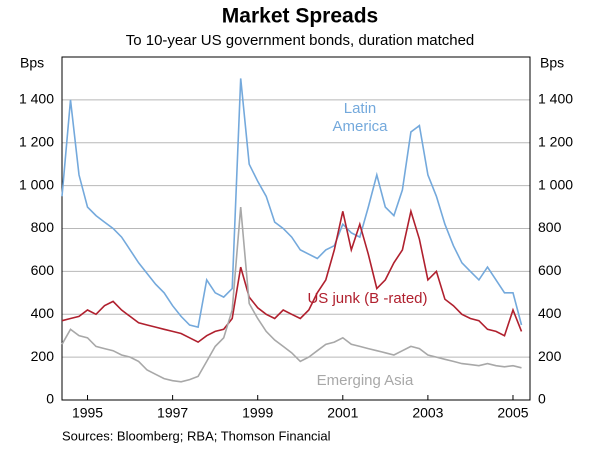 The width and height of the screenshot is (600, 459). What do you see at coordinates (300, 16) in the screenshot?
I see `chart-title: Market Spreads` at bounding box center [300, 16].